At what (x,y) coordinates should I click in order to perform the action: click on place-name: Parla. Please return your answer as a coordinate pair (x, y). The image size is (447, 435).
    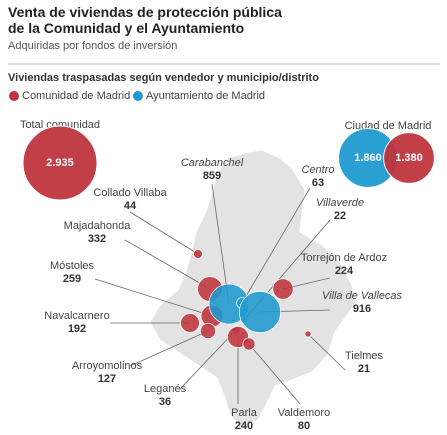
    Looking at the image, I should click on (244, 413).